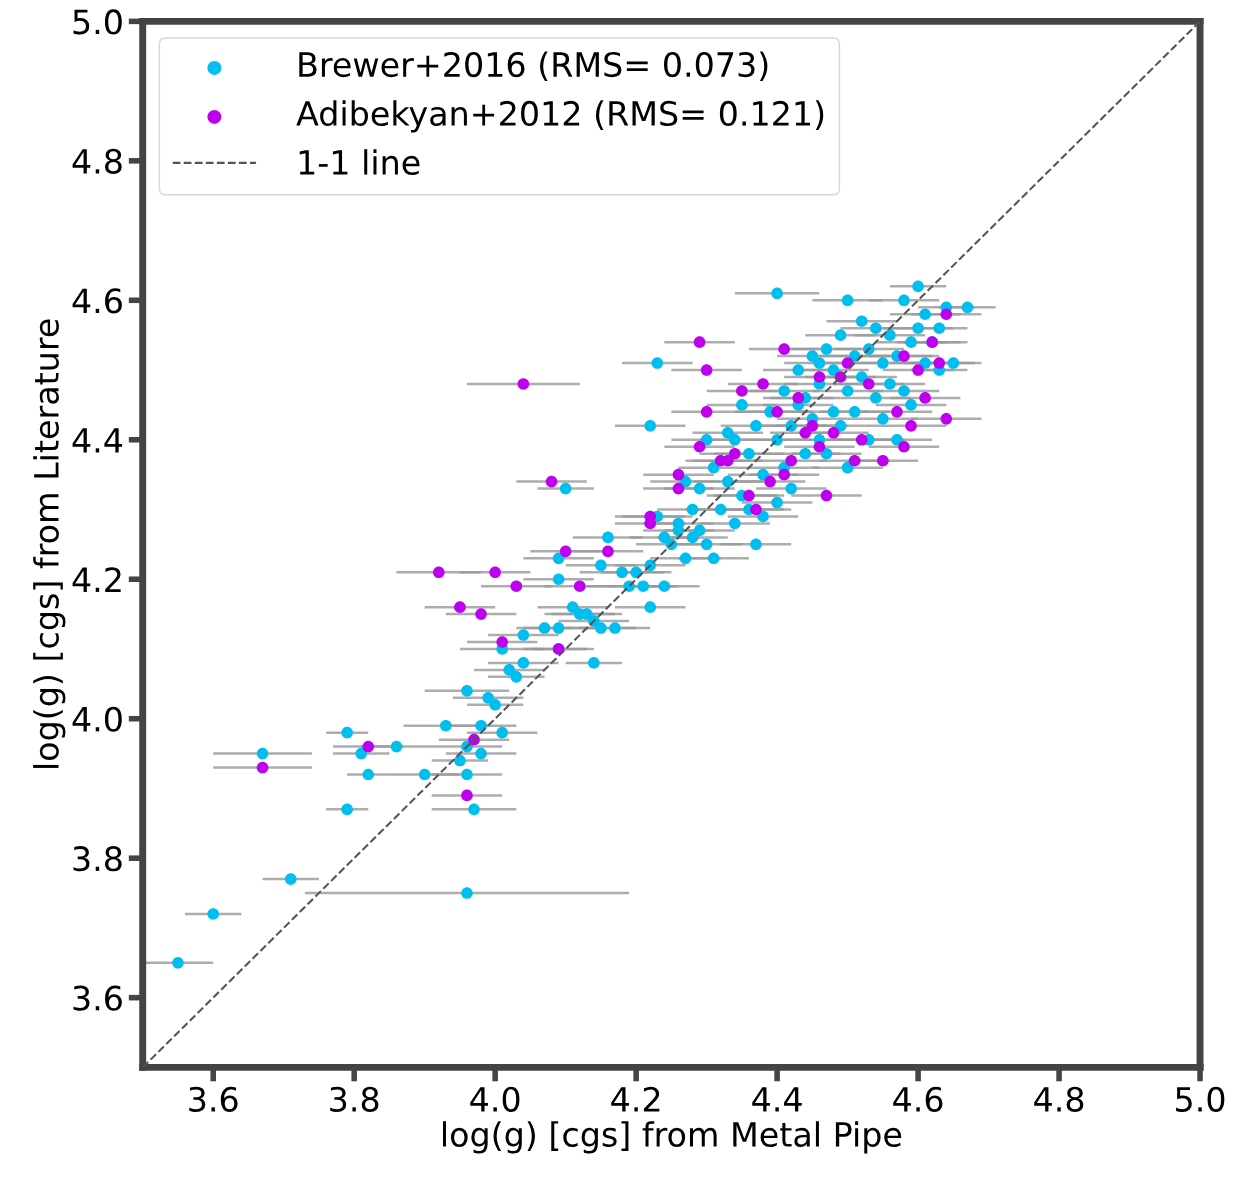  I want to click on legend-label: Brewer+2016 (RMS= 0.073), so click(533, 66).